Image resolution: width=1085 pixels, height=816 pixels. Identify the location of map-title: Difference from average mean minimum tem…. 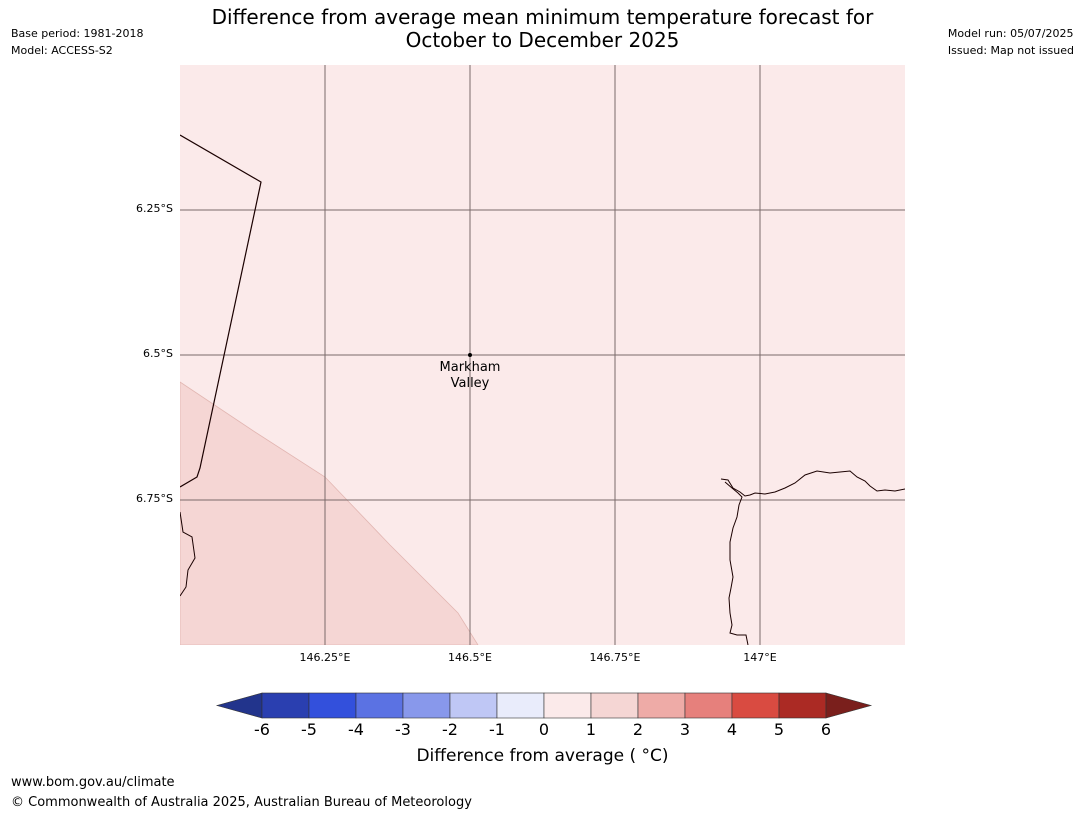
(542, 29).